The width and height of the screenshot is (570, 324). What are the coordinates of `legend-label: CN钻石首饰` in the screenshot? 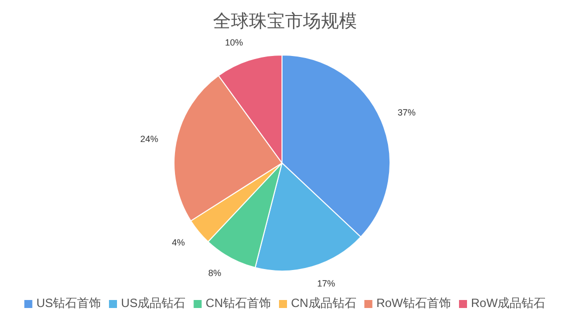 It's located at (238, 303).